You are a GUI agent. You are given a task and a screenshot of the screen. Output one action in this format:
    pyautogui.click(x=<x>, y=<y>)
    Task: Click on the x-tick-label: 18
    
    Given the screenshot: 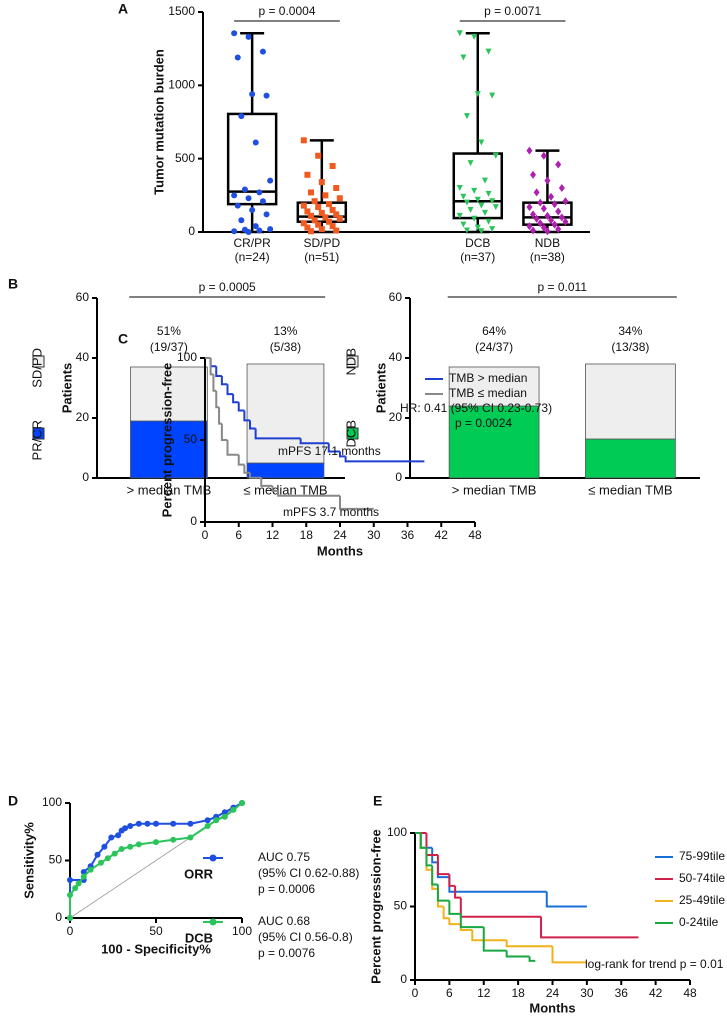 What is the action you would take?
    pyautogui.click(x=518, y=993)
    